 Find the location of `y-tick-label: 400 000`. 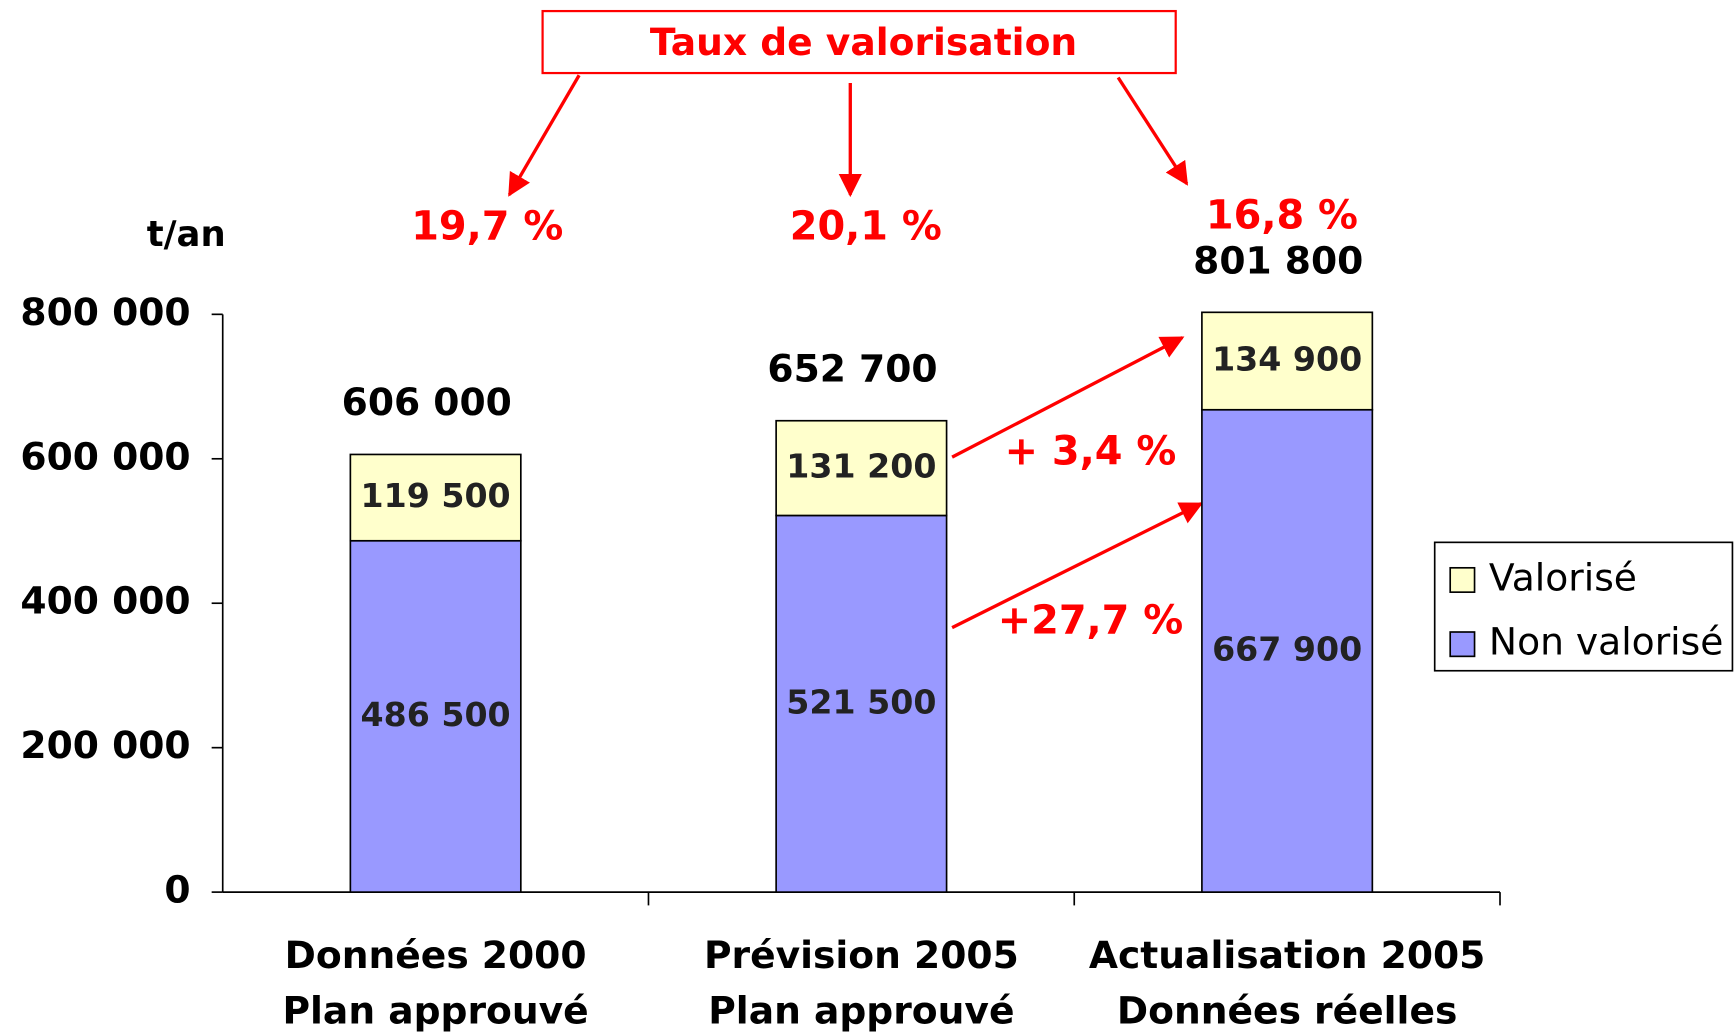

y-tick-label: 400 000 is located at coordinates (105, 601).